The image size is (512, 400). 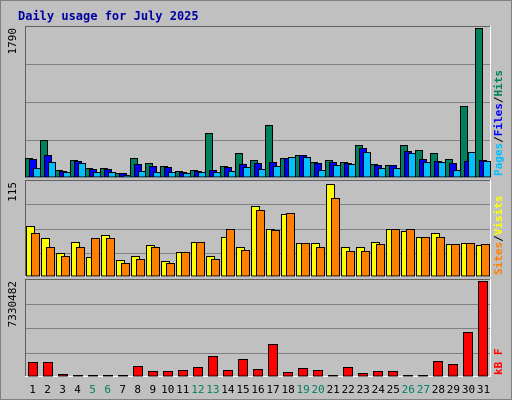 What do you see at coordinates (498, 216) in the screenshot?
I see `legend-entry: Visits` at bounding box center [498, 216].